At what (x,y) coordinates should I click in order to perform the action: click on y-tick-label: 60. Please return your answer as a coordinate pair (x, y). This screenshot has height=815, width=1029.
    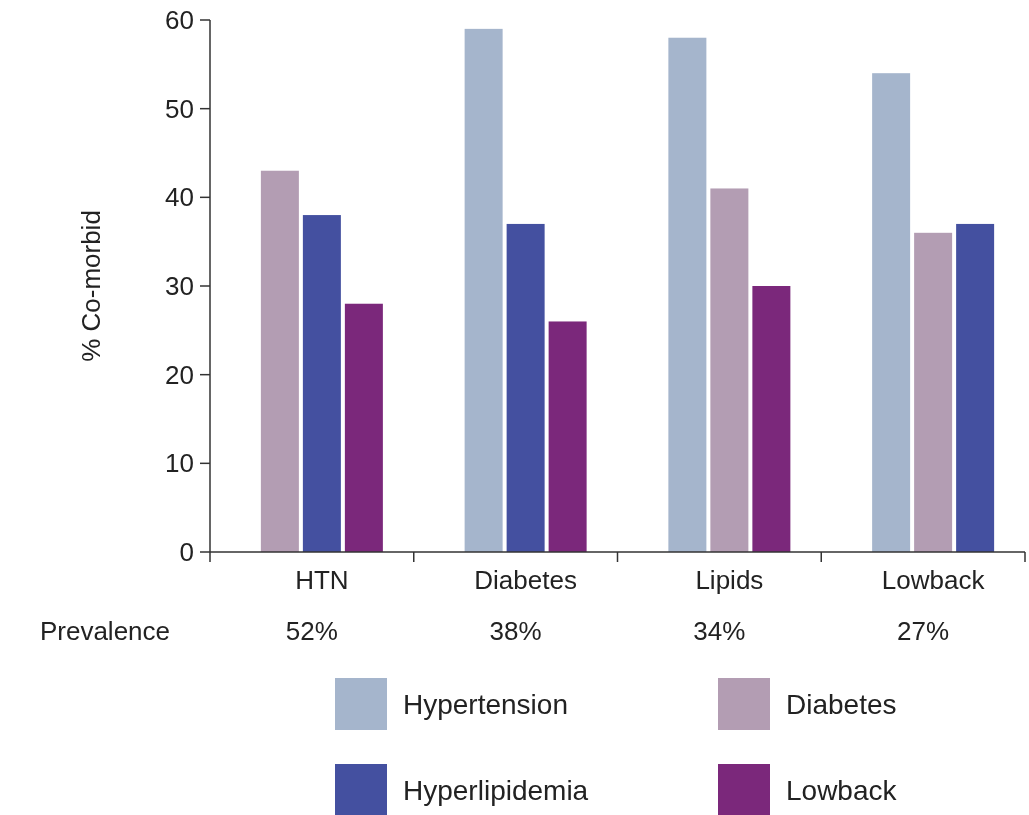
    Looking at the image, I should click on (179, 20).